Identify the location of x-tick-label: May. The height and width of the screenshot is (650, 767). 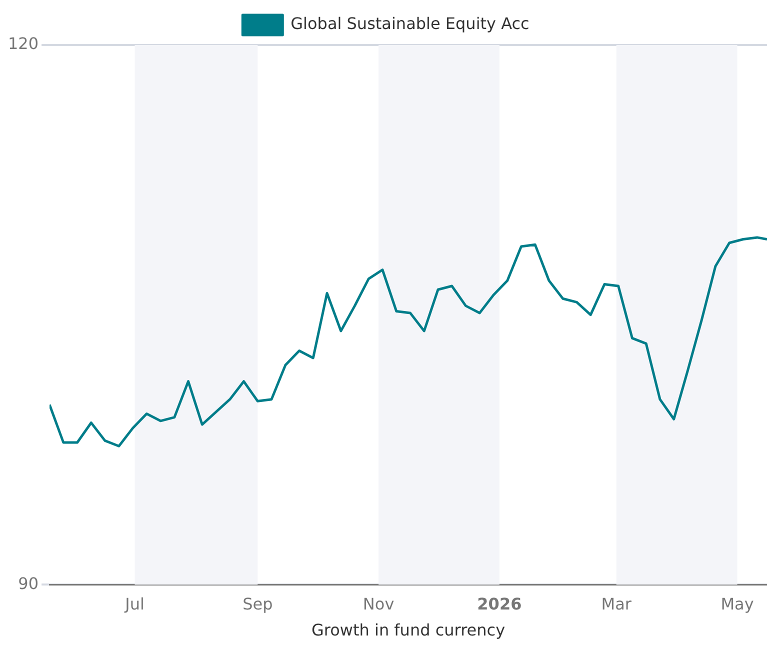
(737, 604).